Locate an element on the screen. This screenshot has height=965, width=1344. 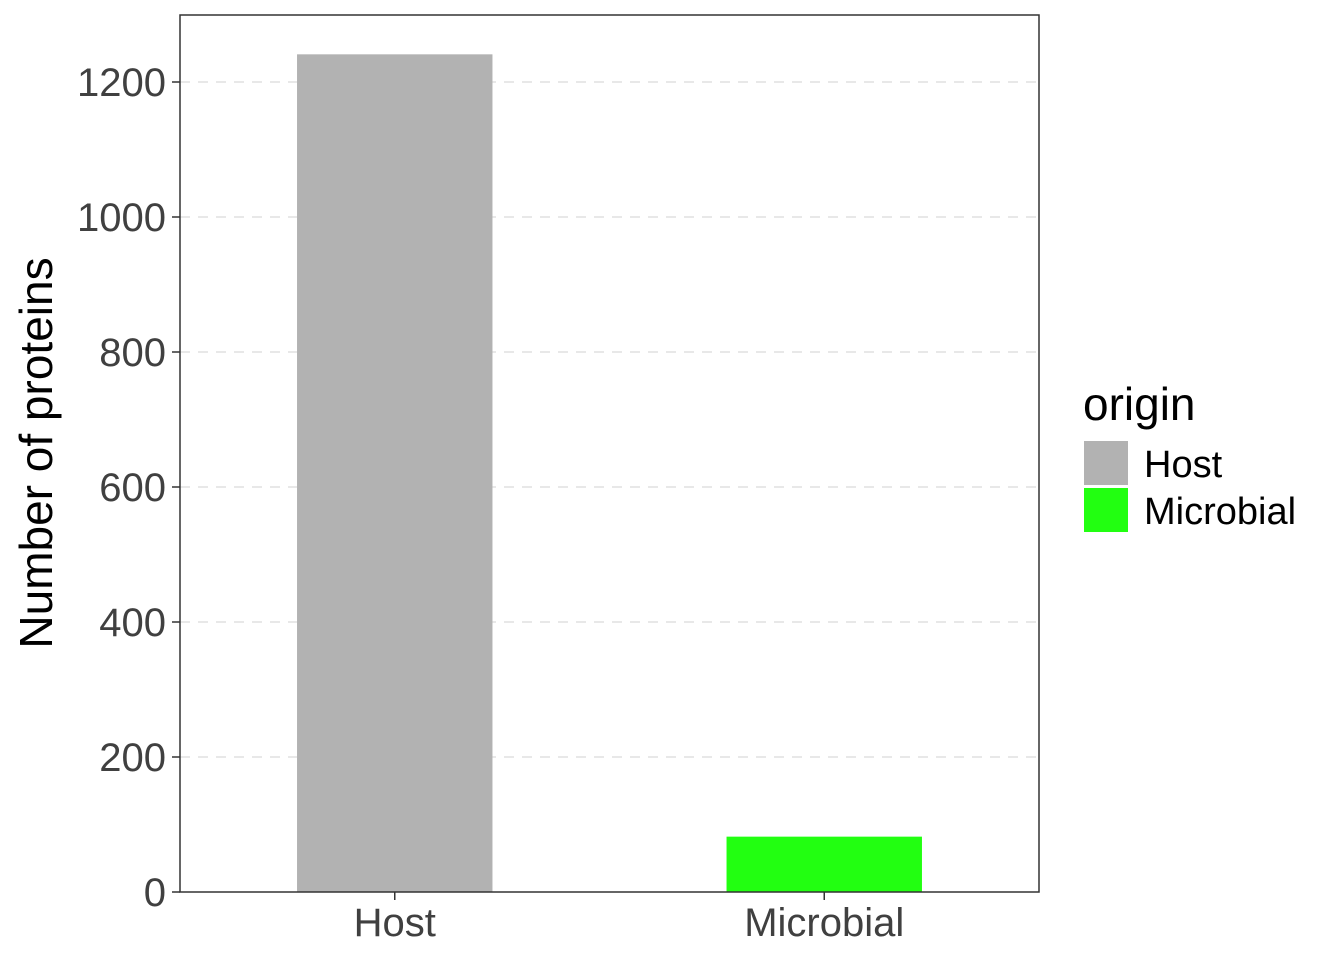
x-tick-label: Host is located at coordinates (395, 923).